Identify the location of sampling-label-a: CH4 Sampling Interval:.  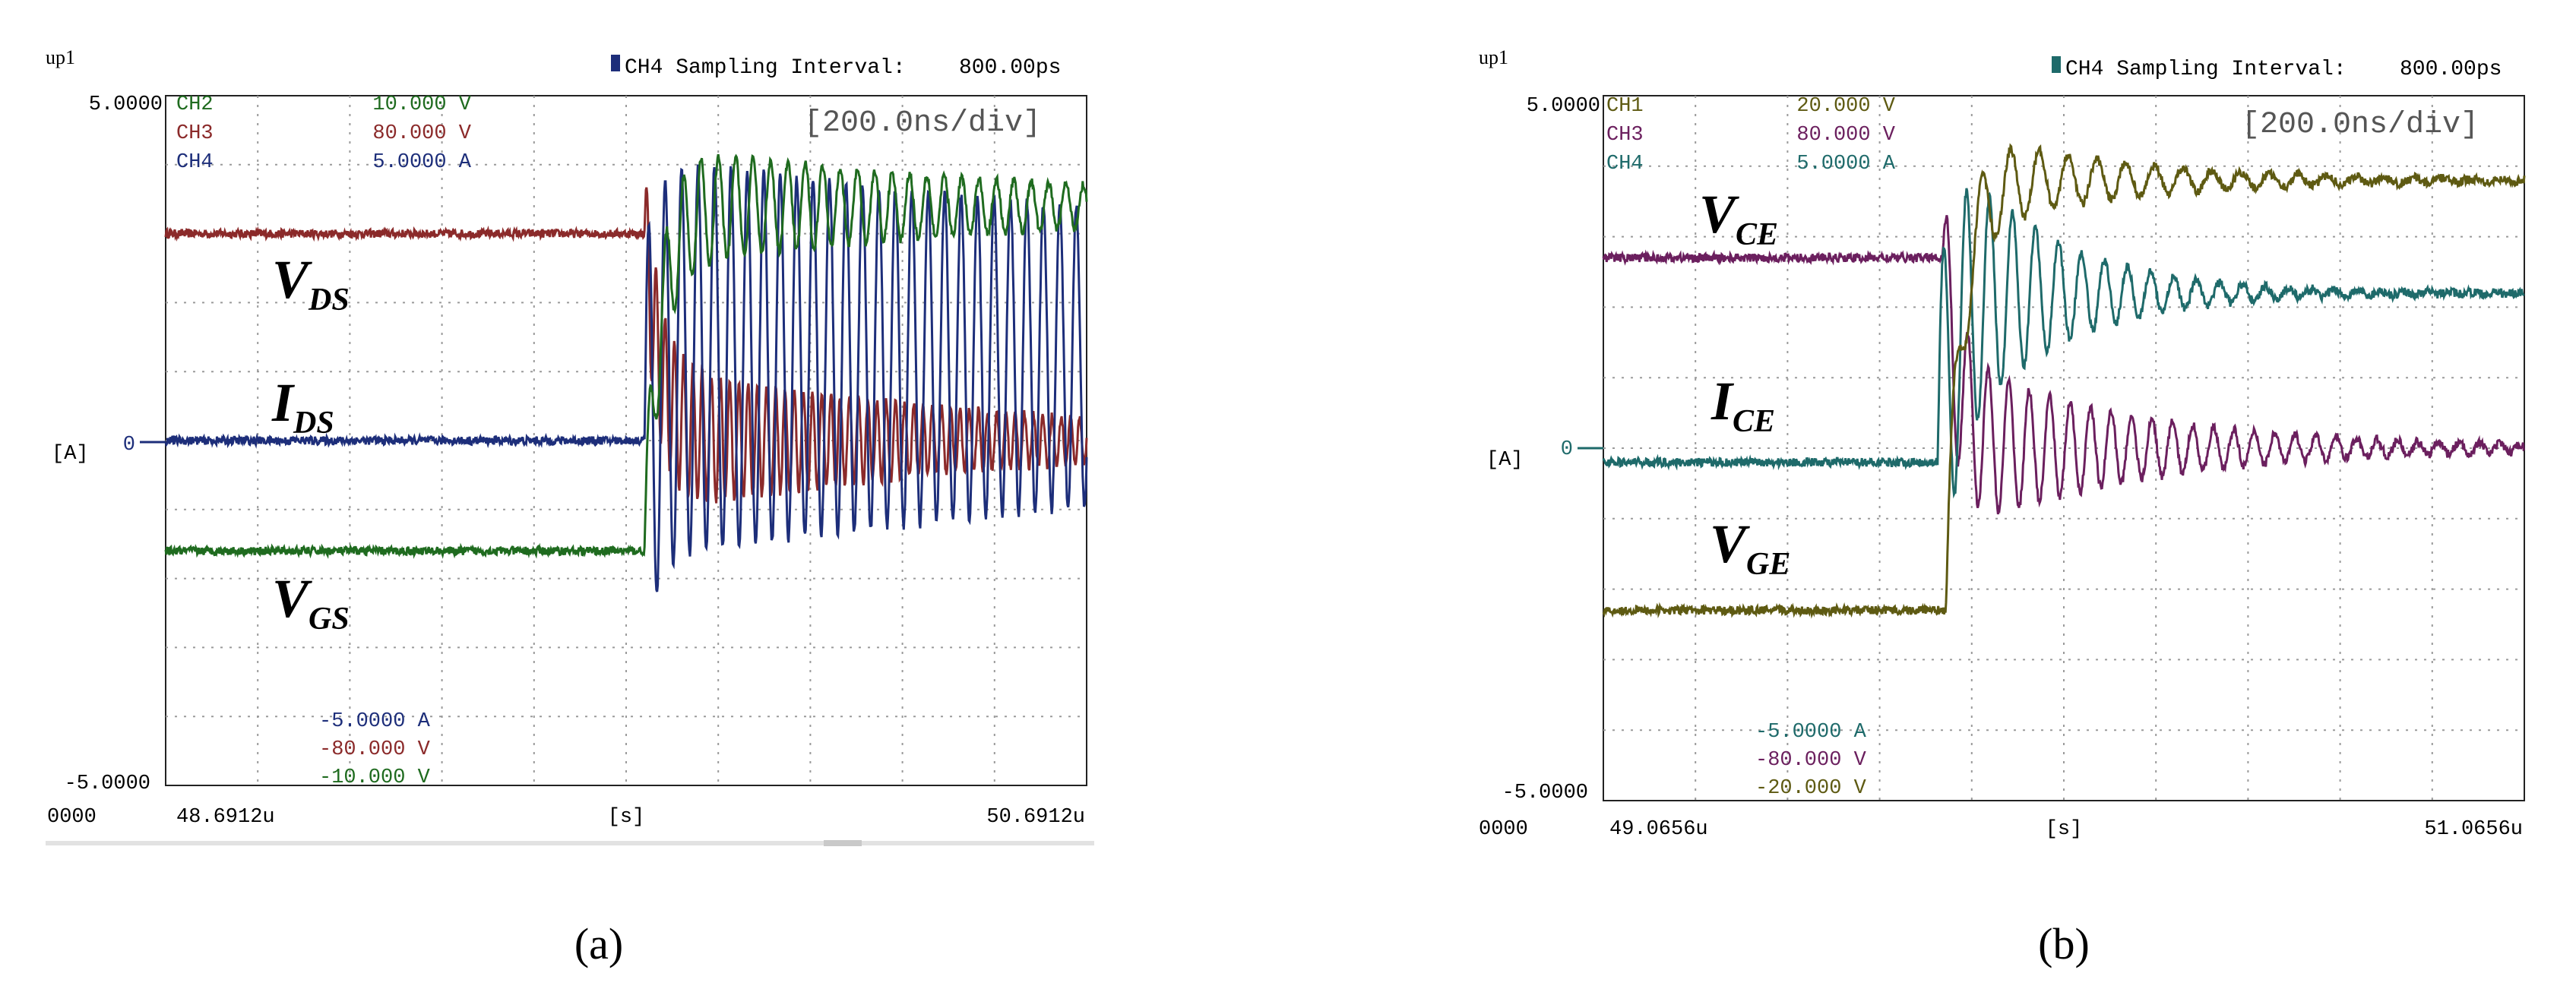
(765, 68).